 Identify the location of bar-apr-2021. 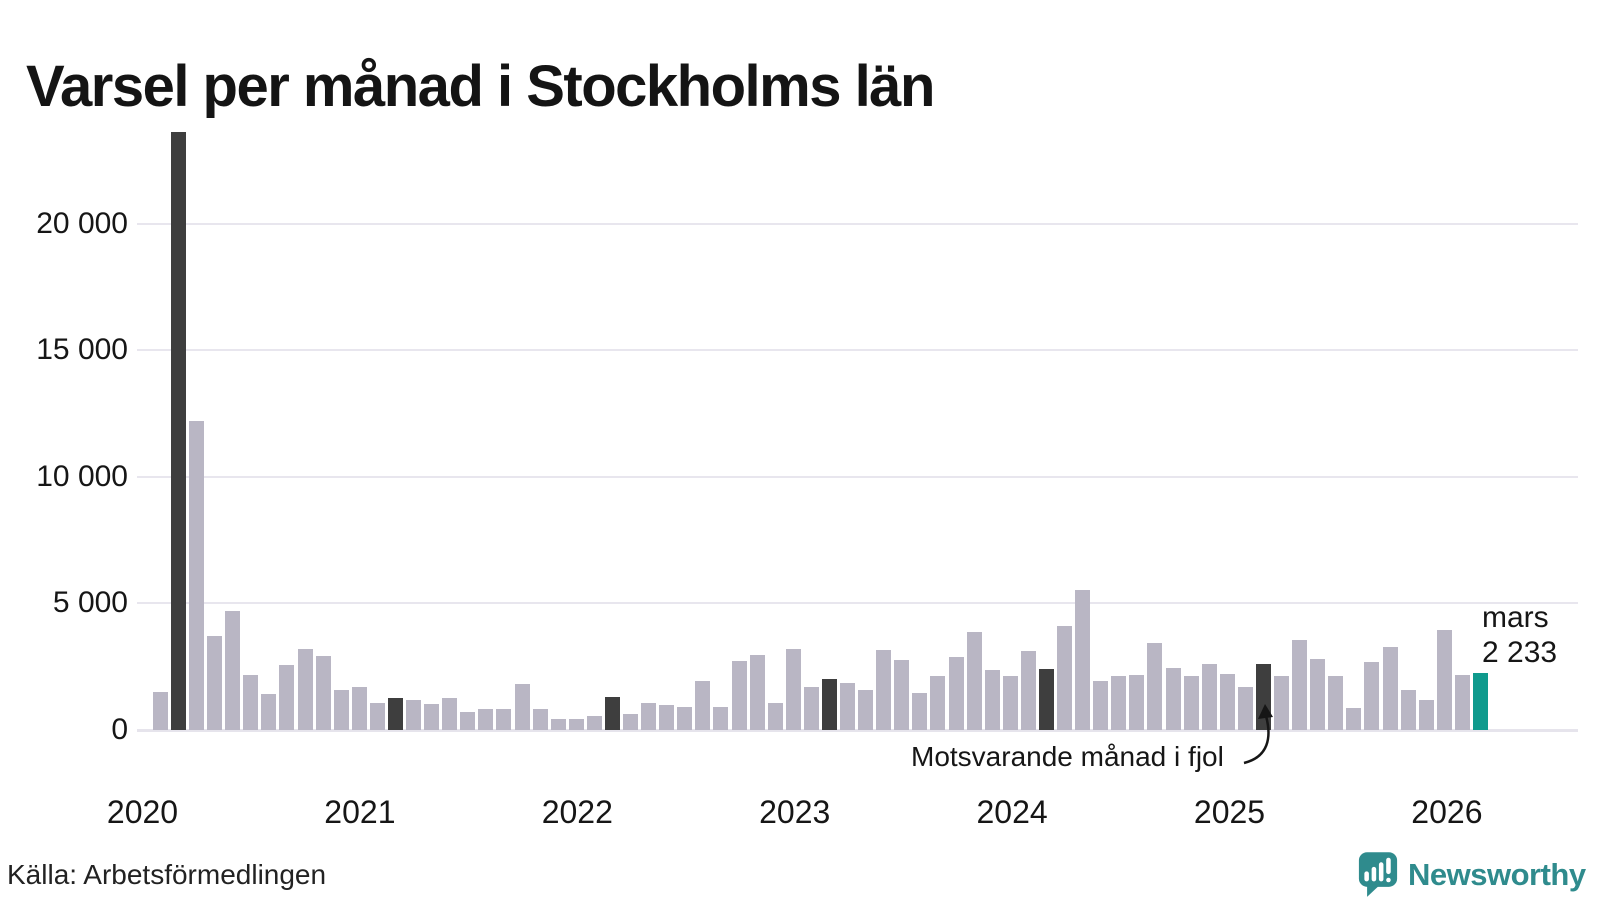
(414, 715).